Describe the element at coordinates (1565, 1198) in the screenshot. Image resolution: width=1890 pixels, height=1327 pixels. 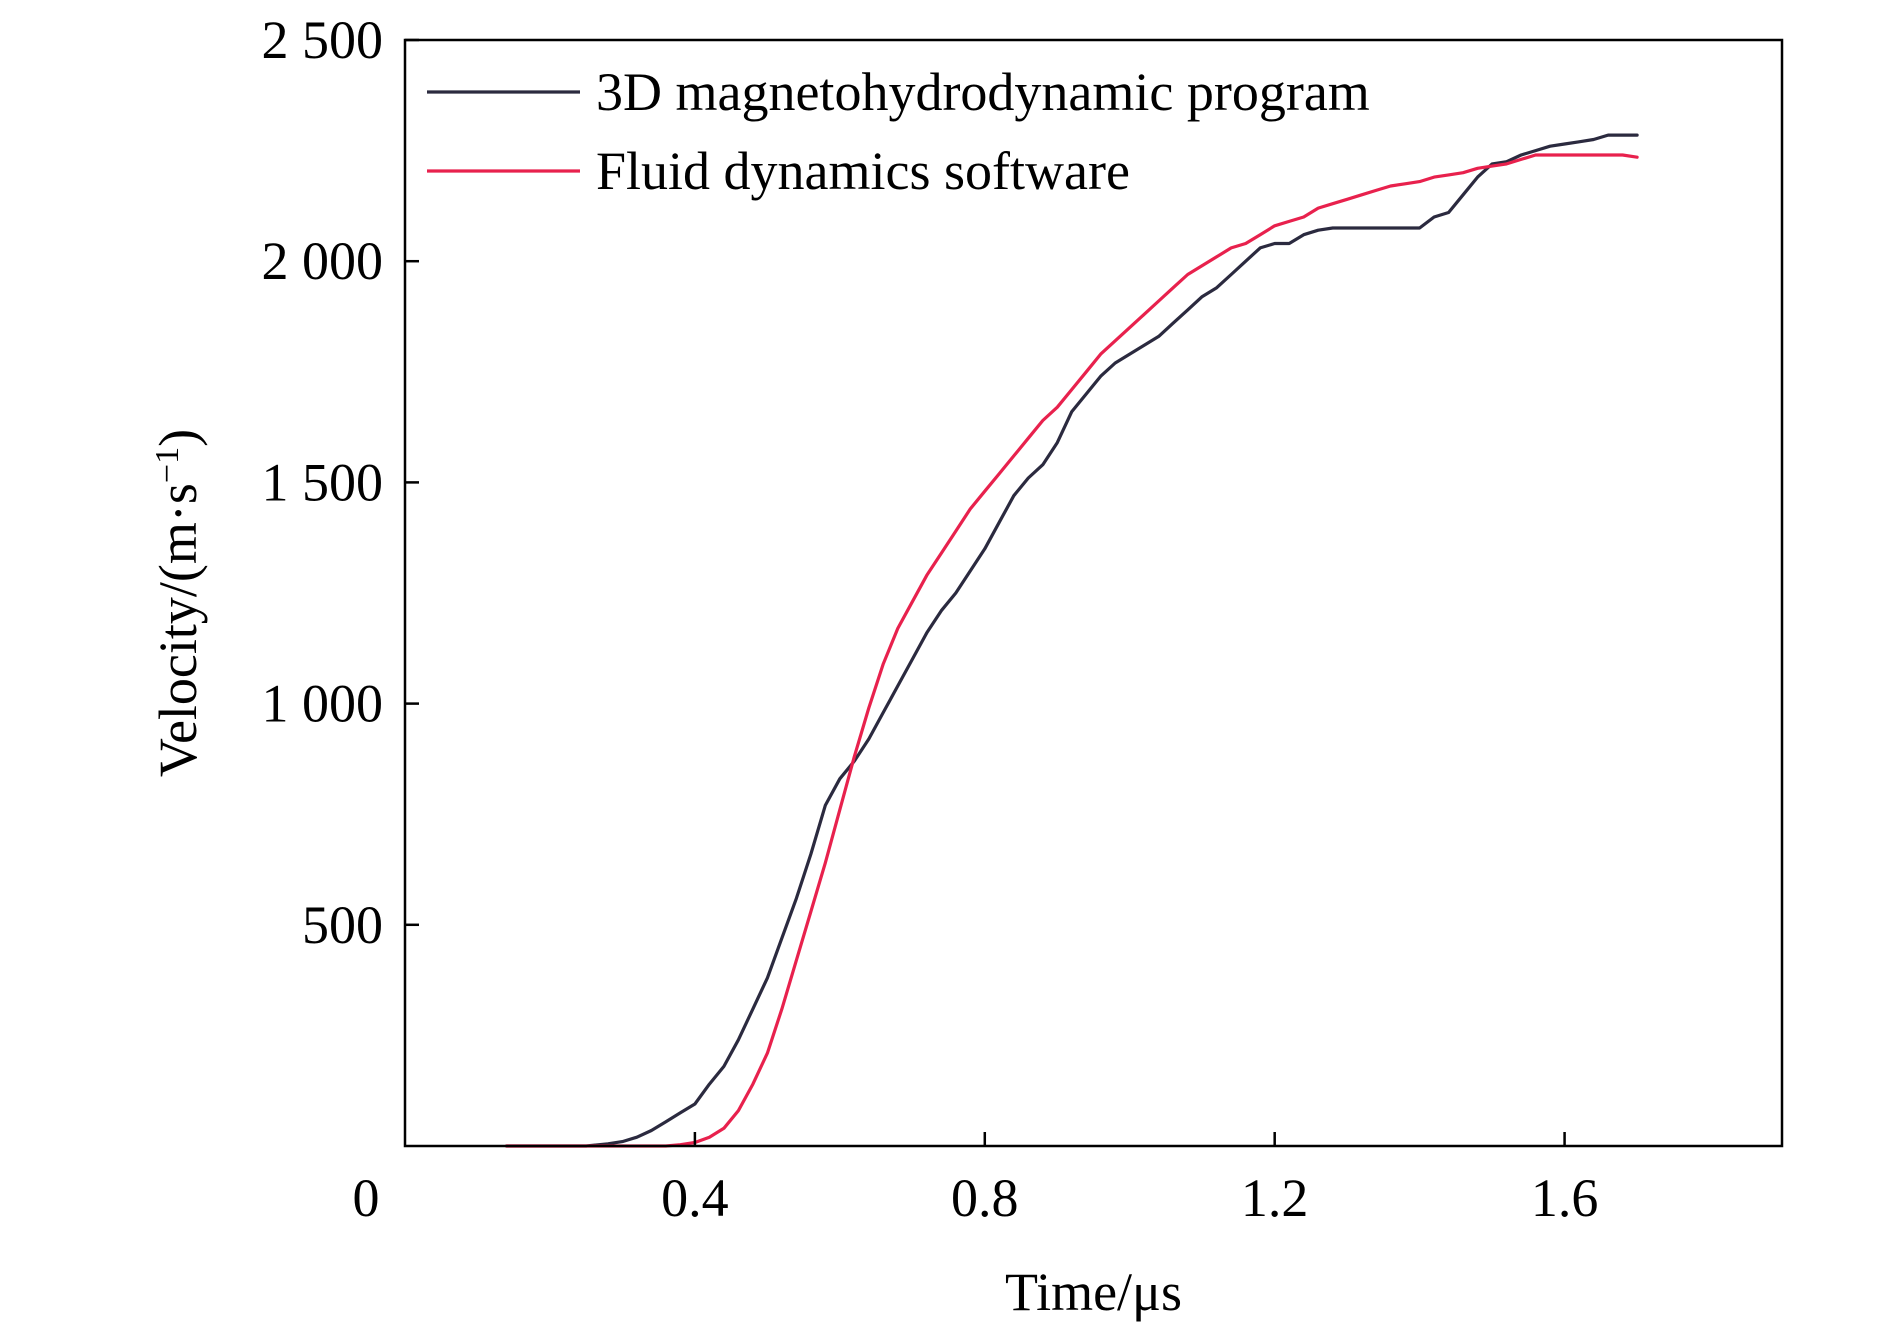
I see `x-tick-label: 1.6` at that location.